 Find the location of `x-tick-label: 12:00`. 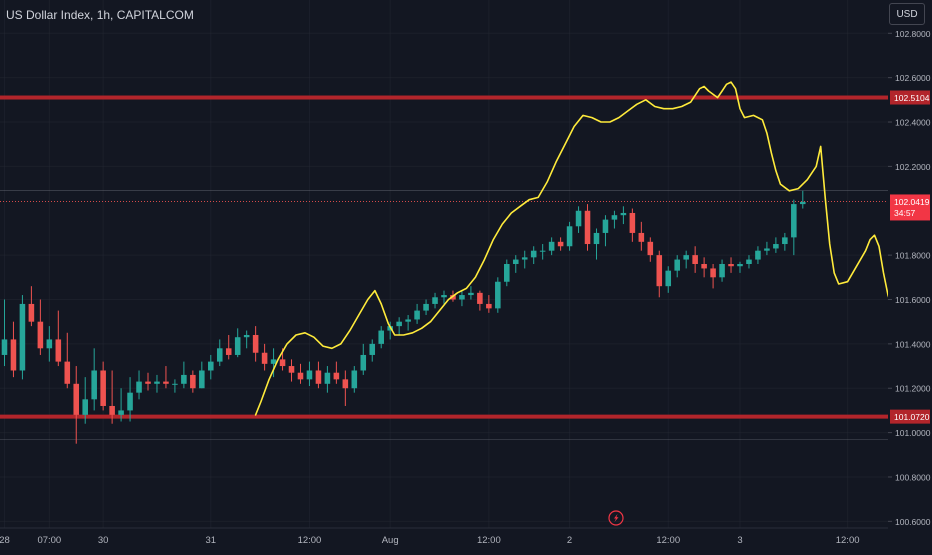

x-tick-label: 12:00 is located at coordinates (310, 540).